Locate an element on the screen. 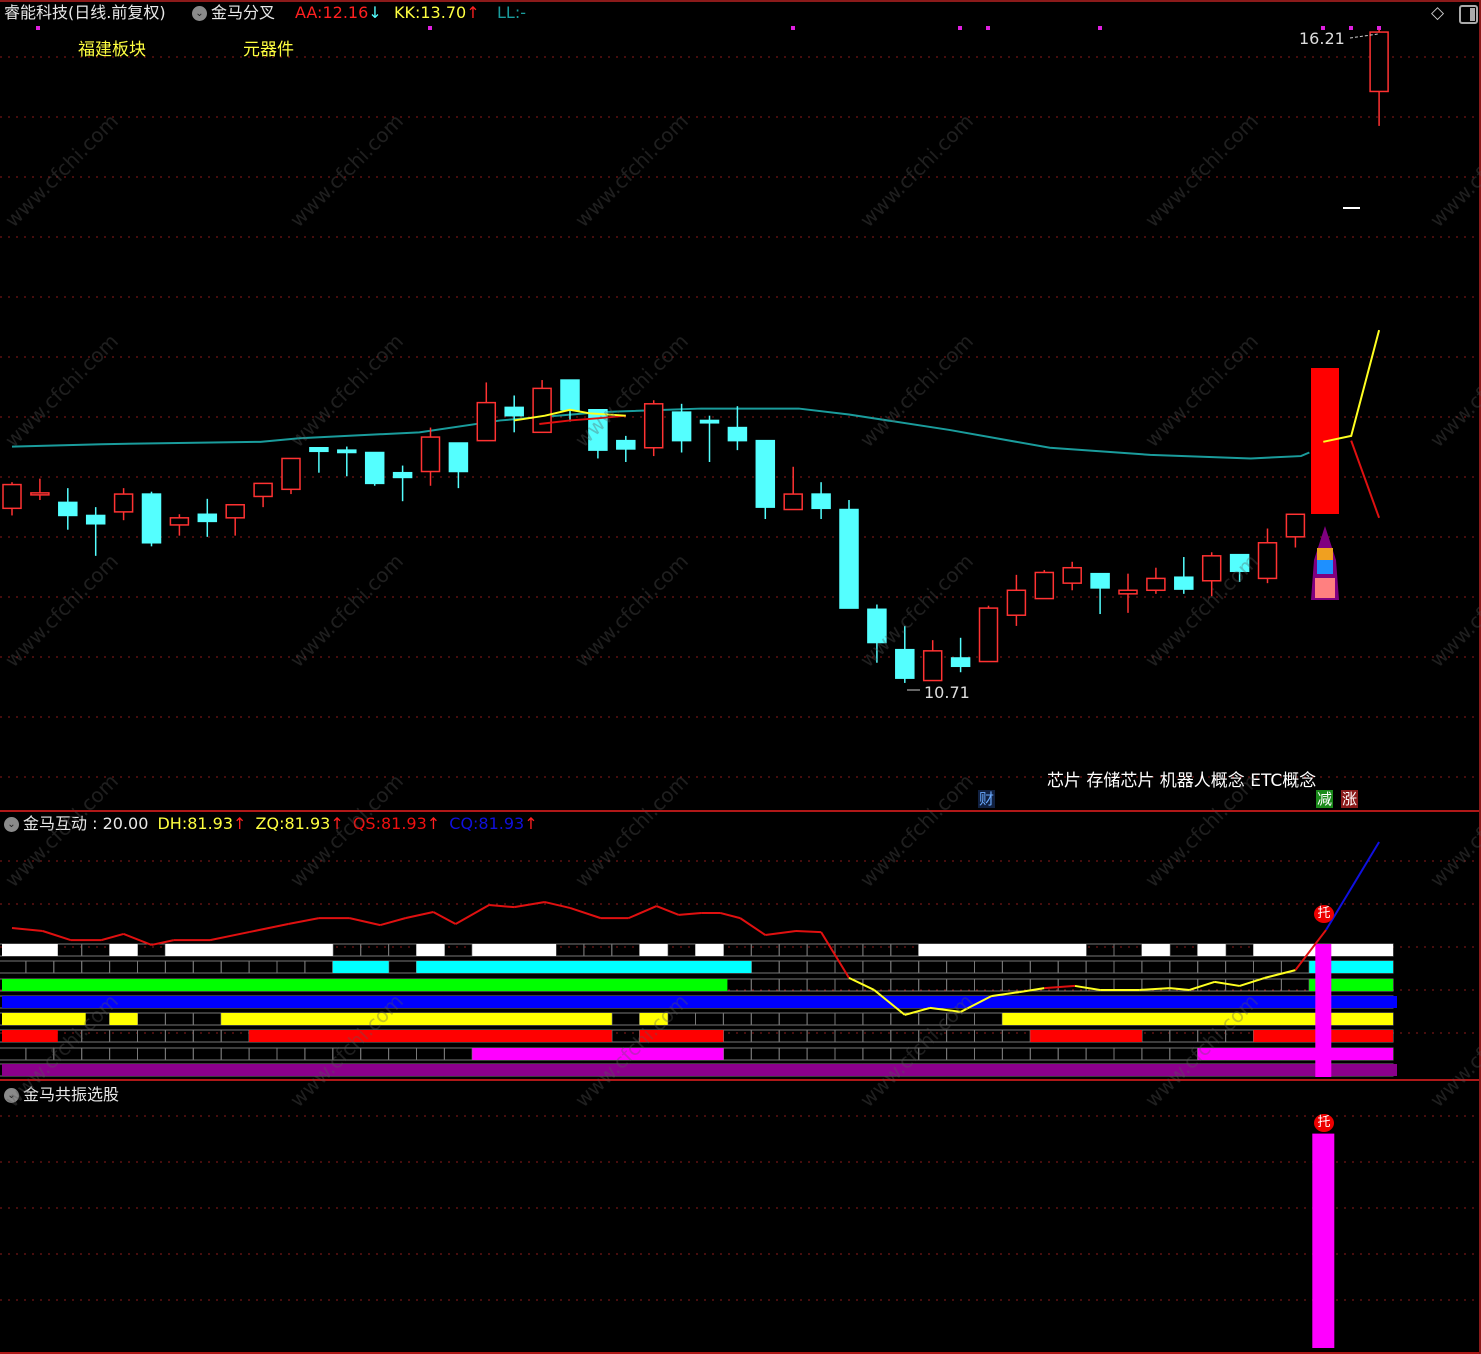 The image size is (1481, 1354). concept-tags: 芯片 存储芯片 机器人概念 ETC概念 is located at coordinates (1182, 781).